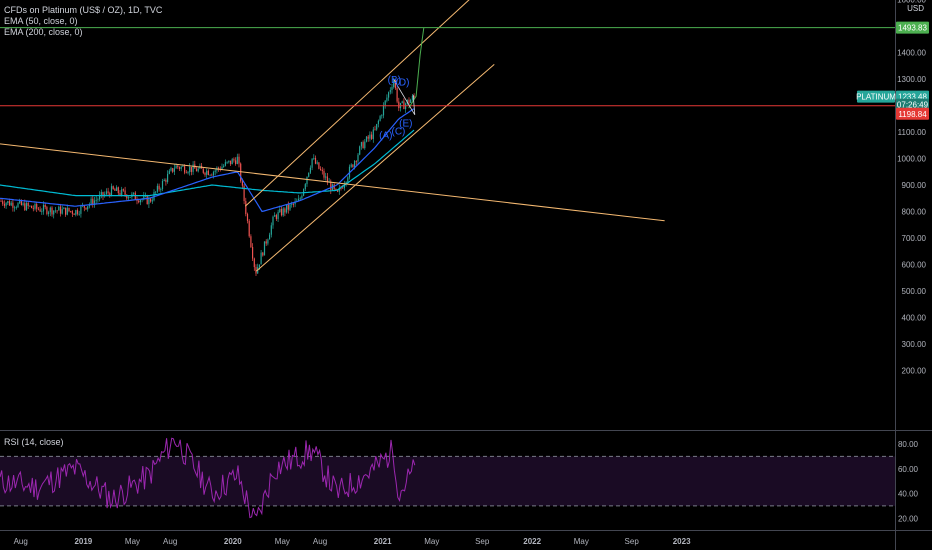 The width and height of the screenshot is (932, 550). What do you see at coordinates (207, 160) in the screenshot?
I see `ema50-line` at bounding box center [207, 160].